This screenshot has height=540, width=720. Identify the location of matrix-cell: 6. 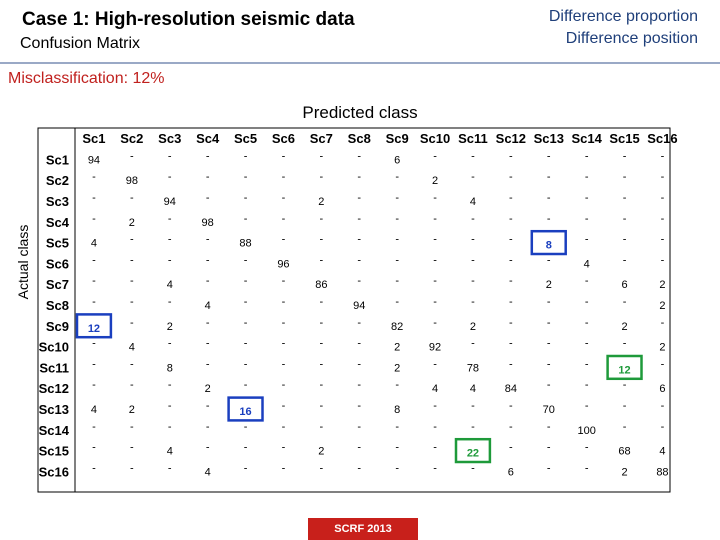
(511, 472).